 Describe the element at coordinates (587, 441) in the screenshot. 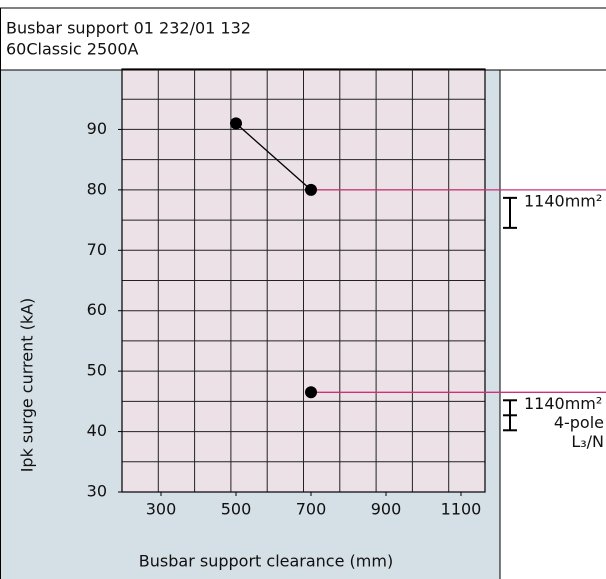

I see `annotation: L₃/N` at that location.